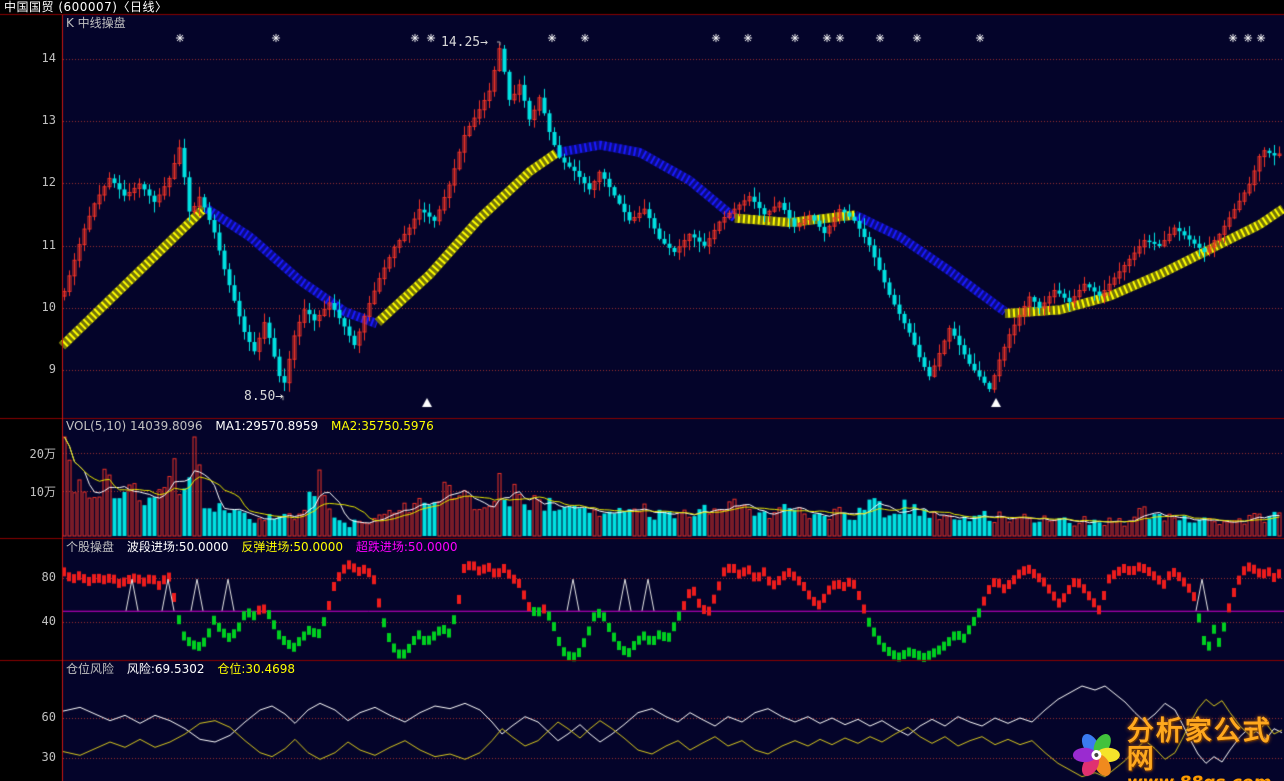 The image size is (1284, 781). I want to click on watermark-site-name: 分析家公式网, so click(1199, 745).